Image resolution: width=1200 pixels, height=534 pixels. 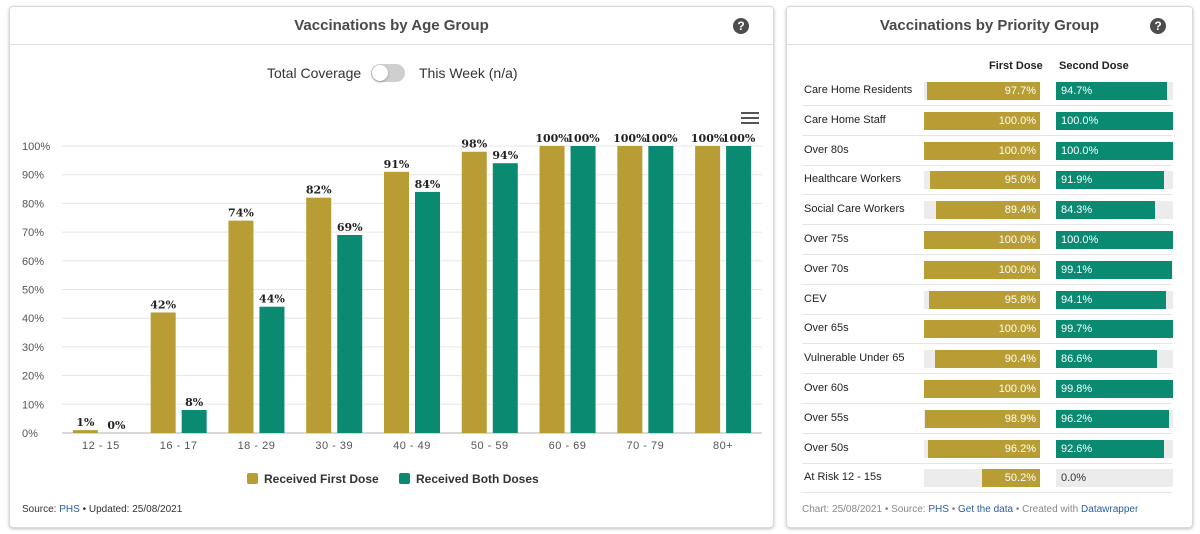 I want to click on priority-group-label: Over 75s, so click(x=826, y=239).